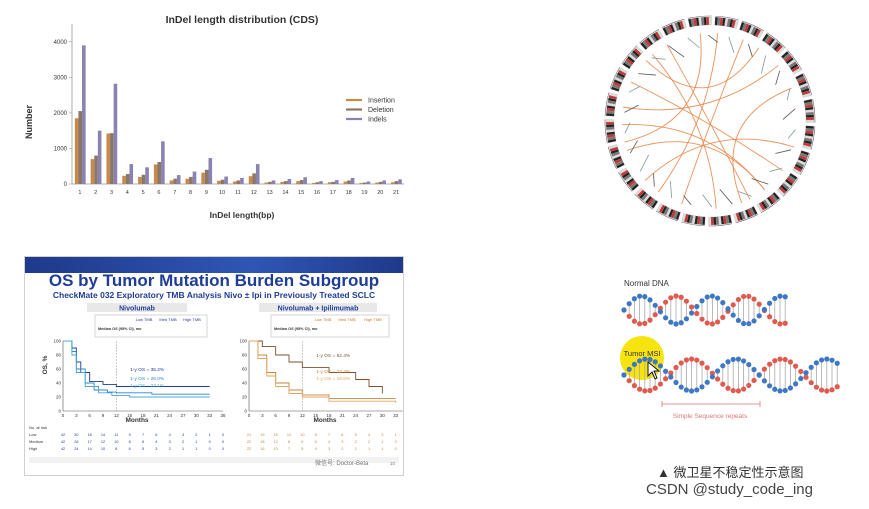  What do you see at coordinates (144, 319) in the screenshot?
I see `left-col-low: Low TMB` at bounding box center [144, 319].